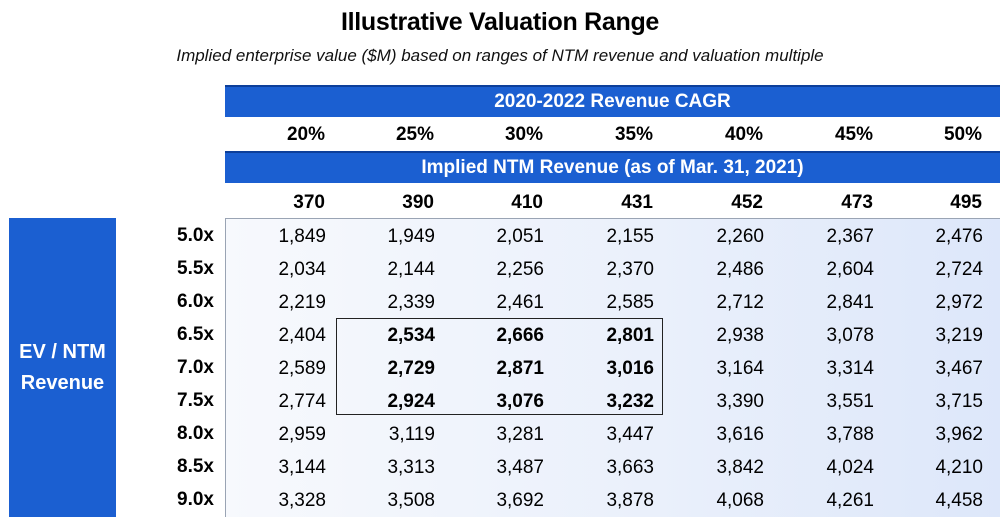 The width and height of the screenshot is (1000, 517). What do you see at coordinates (195, 433) in the screenshot?
I see `multiple-label: 8.0x` at bounding box center [195, 433].